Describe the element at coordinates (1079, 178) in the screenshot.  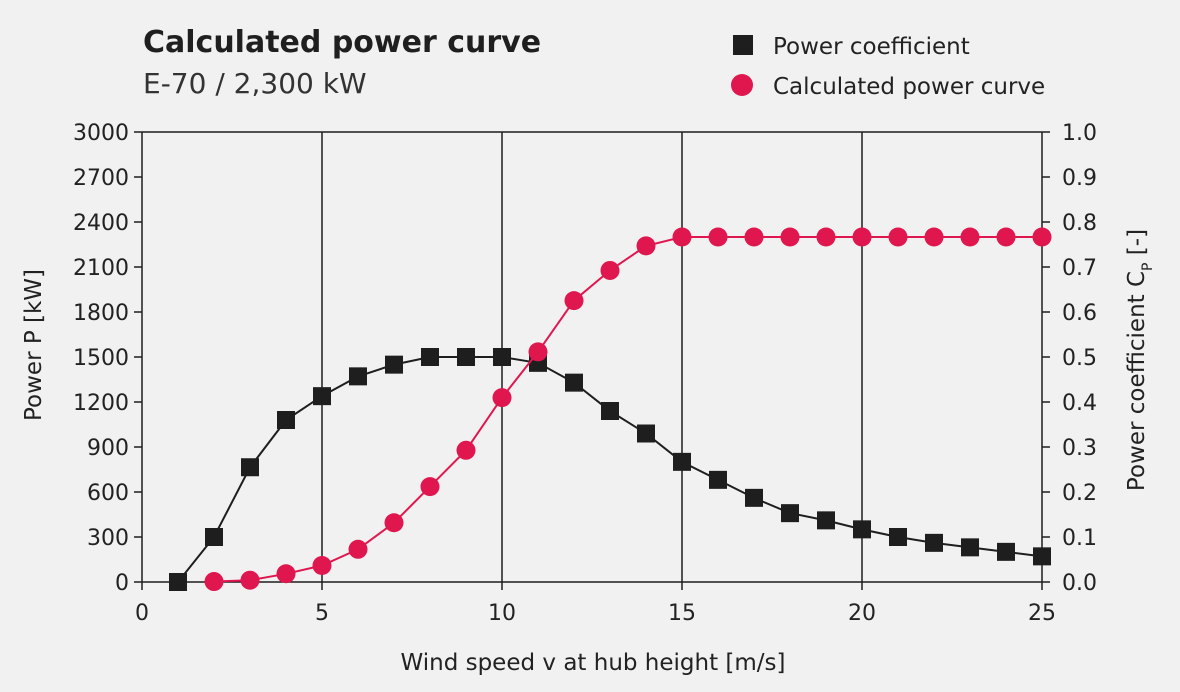
I see `y-right-tick-label-0.9: 0.9` at that location.